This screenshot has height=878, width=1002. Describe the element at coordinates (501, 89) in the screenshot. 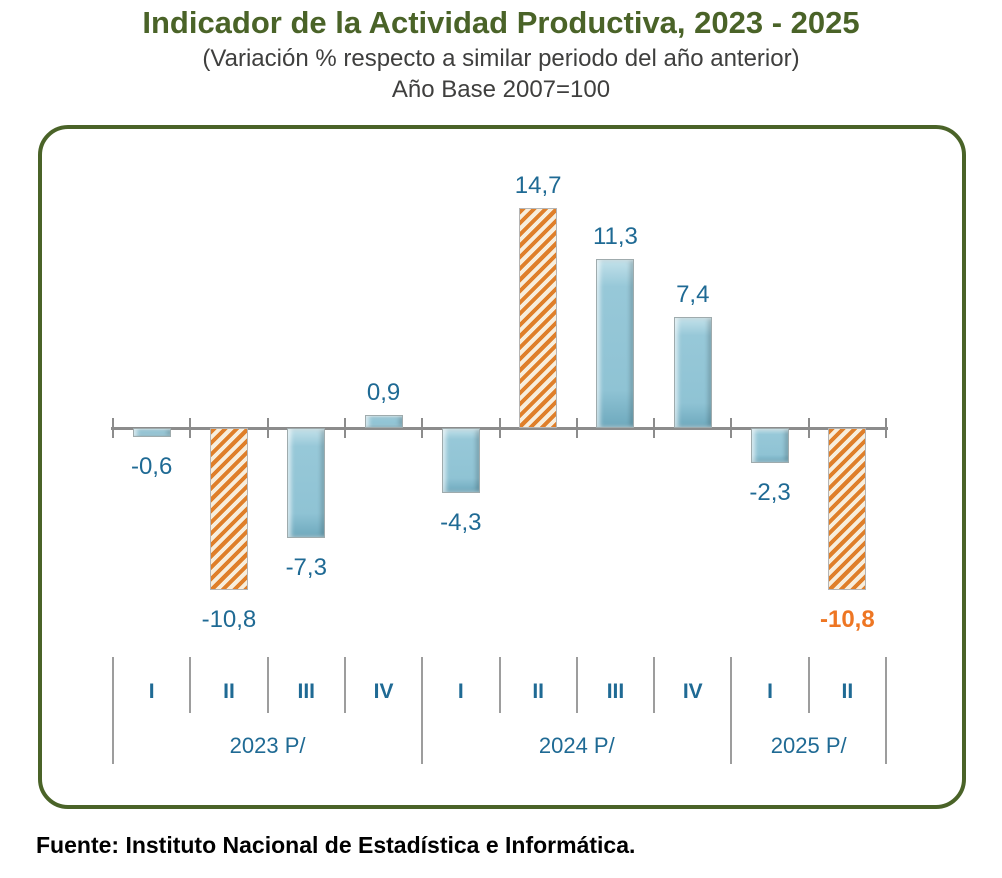

I see `chart-base-year-note: Año Base 2007=100` at that location.